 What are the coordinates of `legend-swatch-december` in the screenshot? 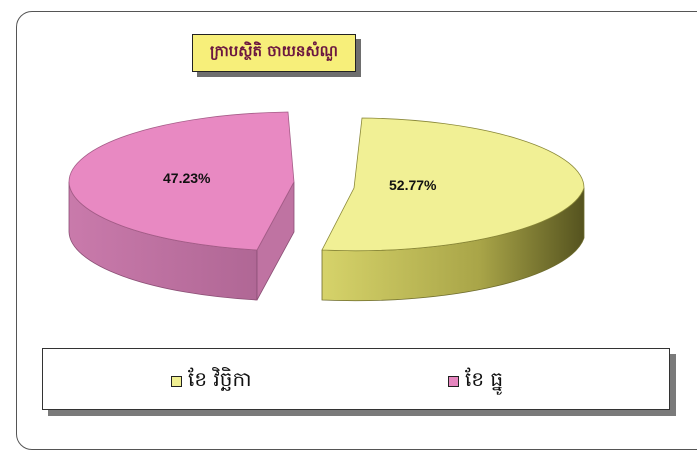 It's located at (453, 381).